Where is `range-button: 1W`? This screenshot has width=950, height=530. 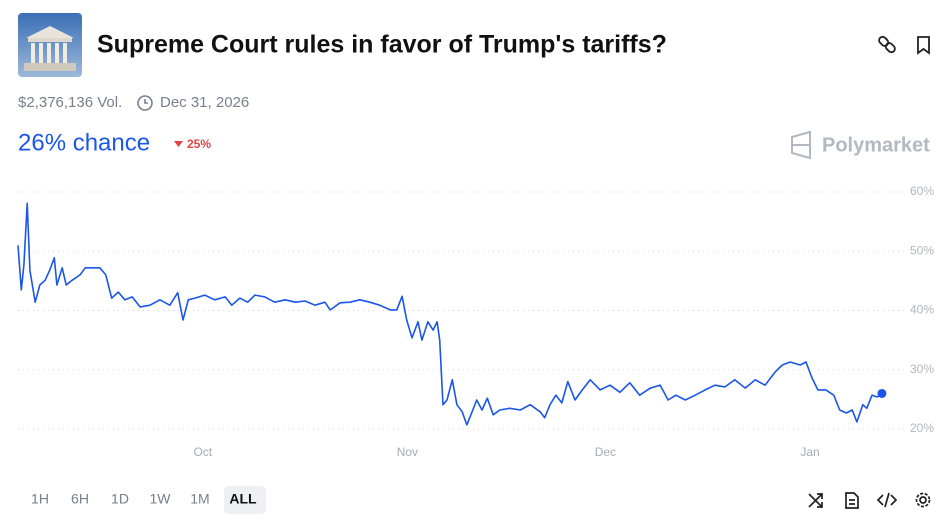 range-button: 1W is located at coordinates (161, 499).